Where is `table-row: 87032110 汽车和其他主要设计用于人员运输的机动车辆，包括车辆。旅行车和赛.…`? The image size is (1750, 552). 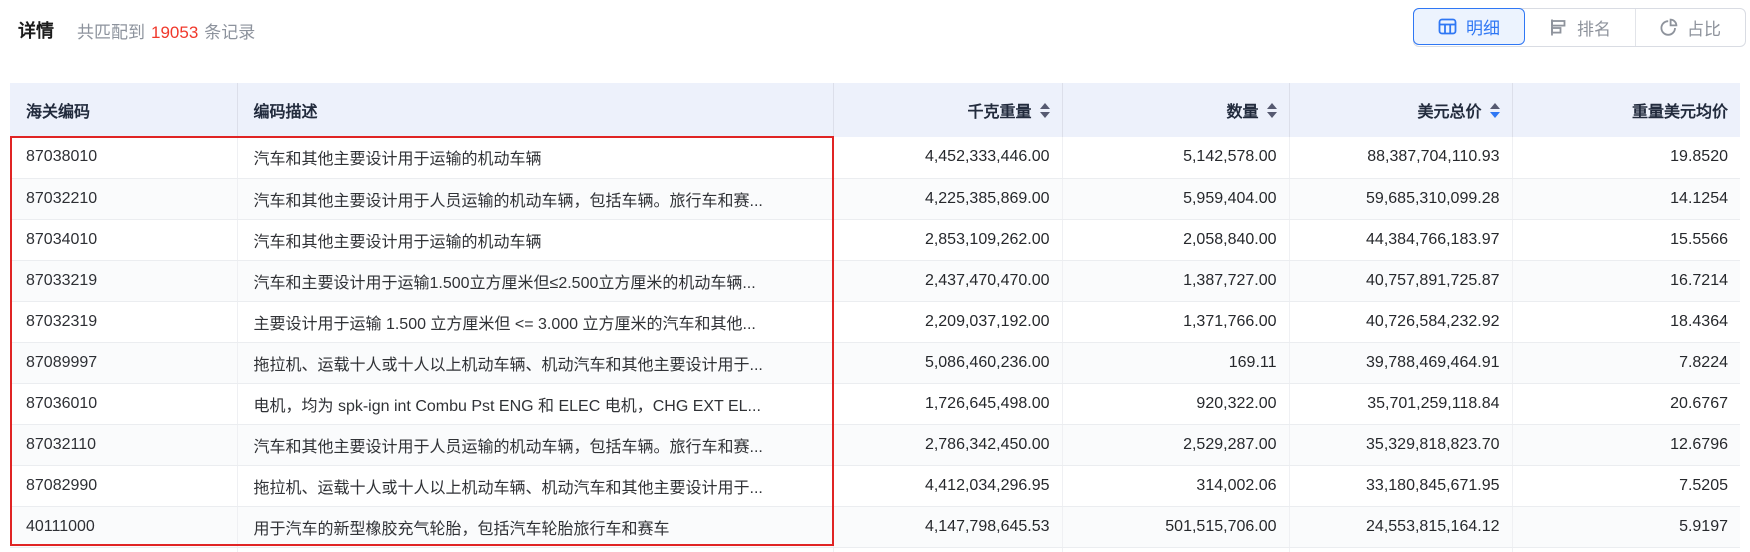 table-row: 87032110 汽车和其他主要设计用于人员运输的机动车辆，包括车辆。旅行车和赛.… is located at coordinates (875, 445).